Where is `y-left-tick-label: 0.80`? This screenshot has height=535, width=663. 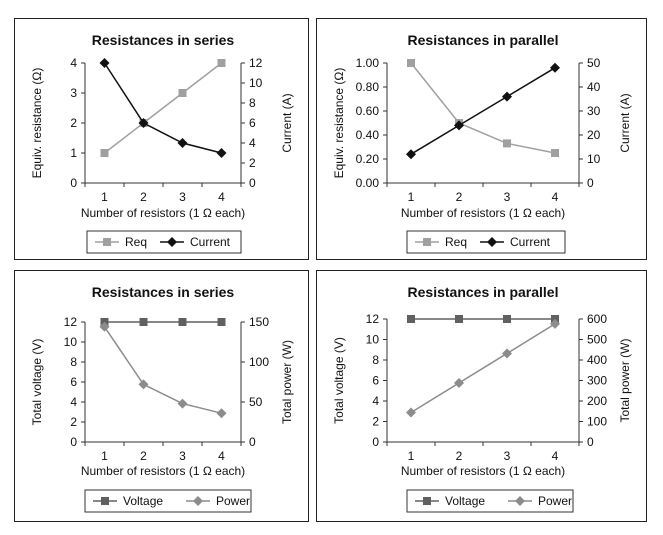 y-left-tick-label: 0.80 is located at coordinates (368, 87).